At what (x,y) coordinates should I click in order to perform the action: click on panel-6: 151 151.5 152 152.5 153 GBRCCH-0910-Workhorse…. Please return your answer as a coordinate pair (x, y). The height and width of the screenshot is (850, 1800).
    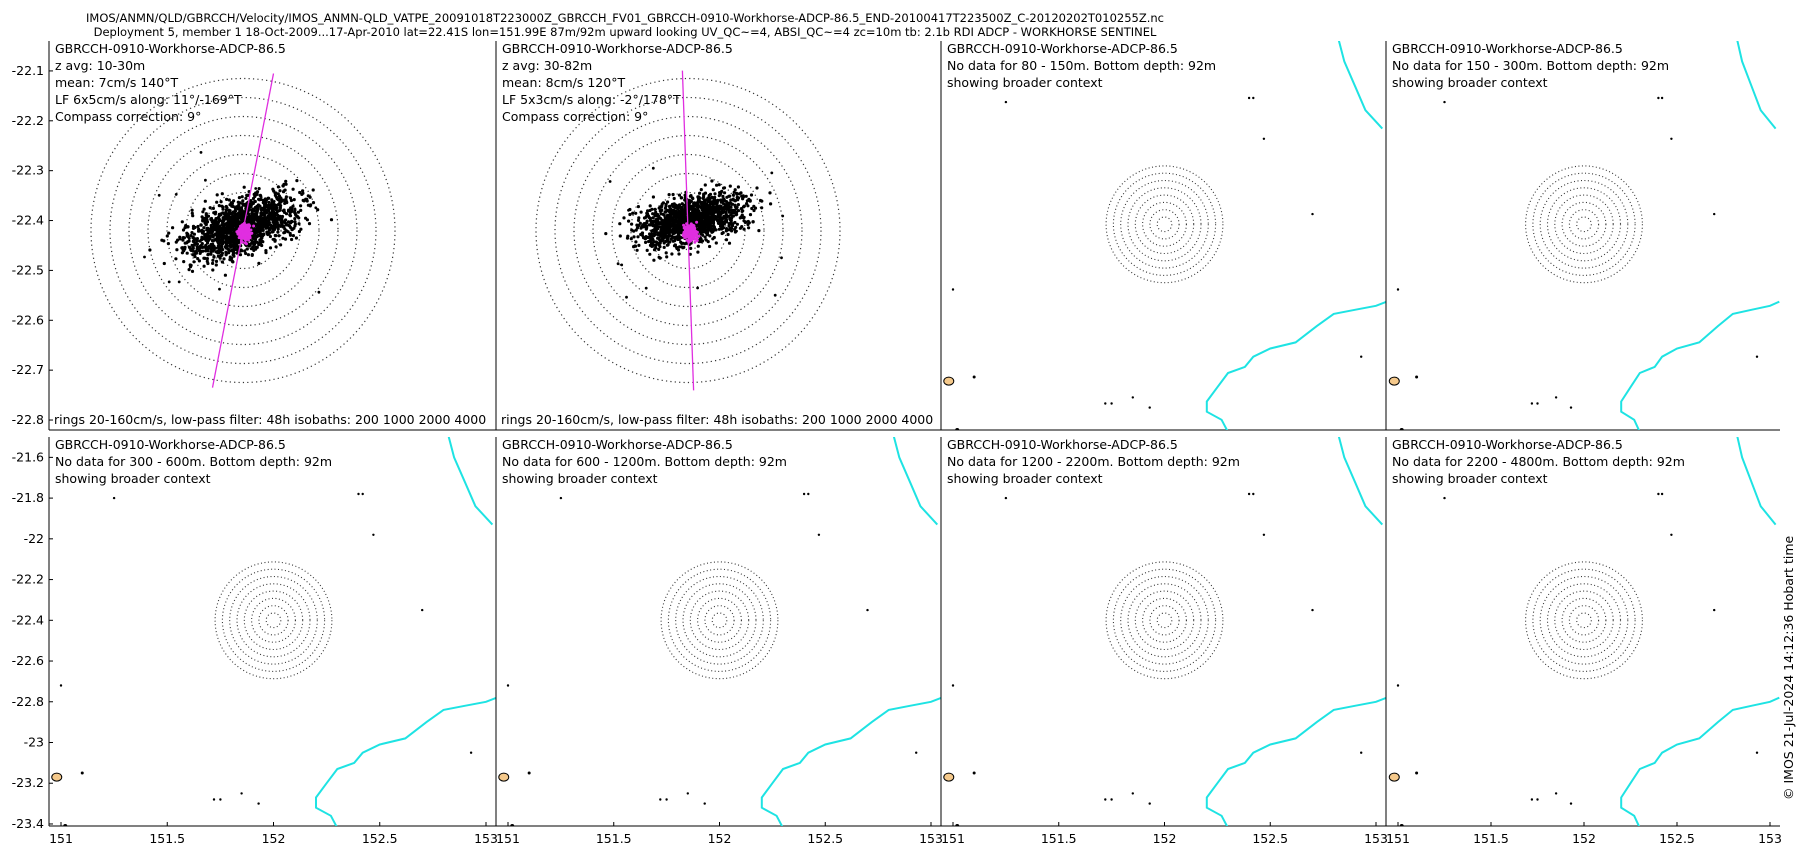
    Looking at the image, I should click on (719, 641).